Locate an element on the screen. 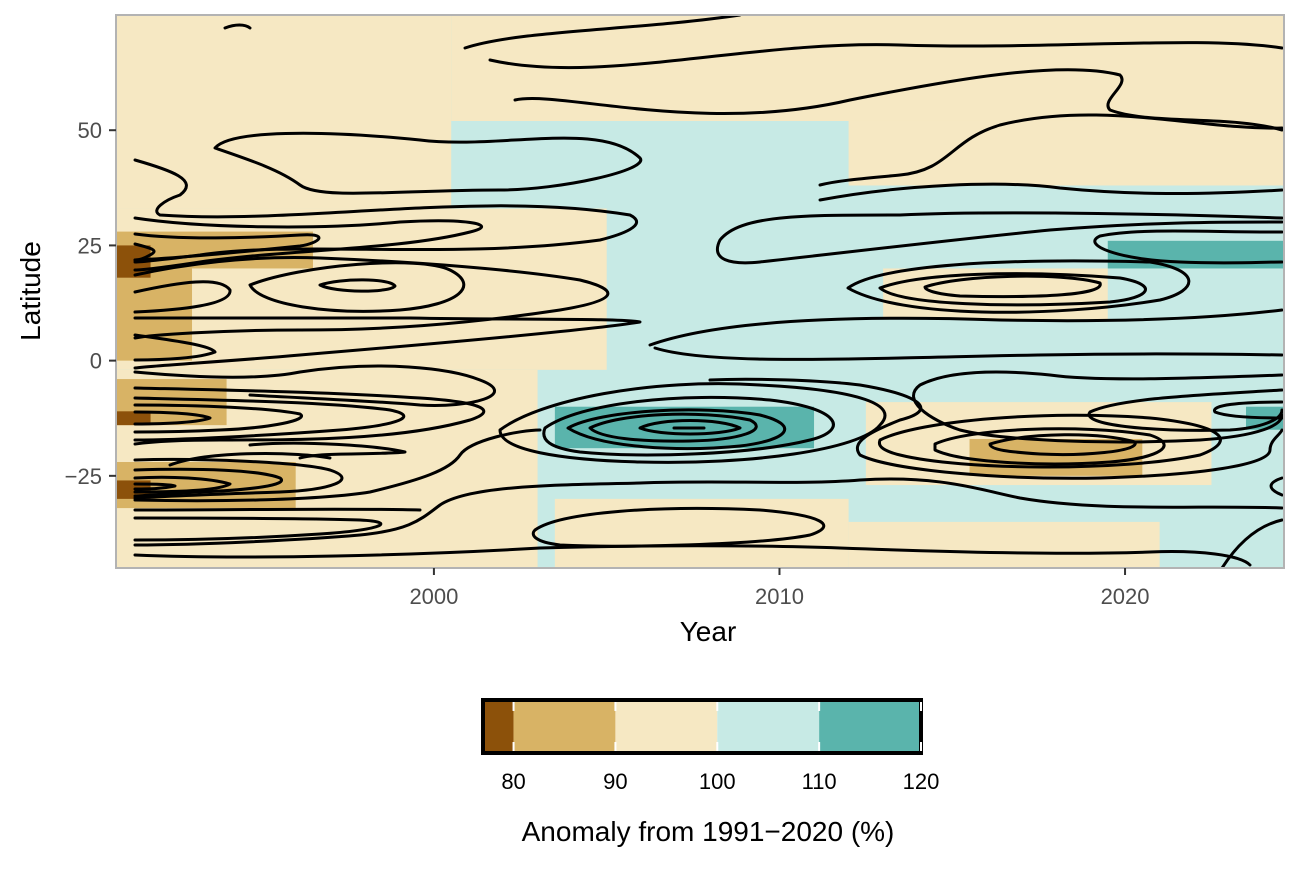  y-tick-label: −25 is located at coordinates (83, 476).